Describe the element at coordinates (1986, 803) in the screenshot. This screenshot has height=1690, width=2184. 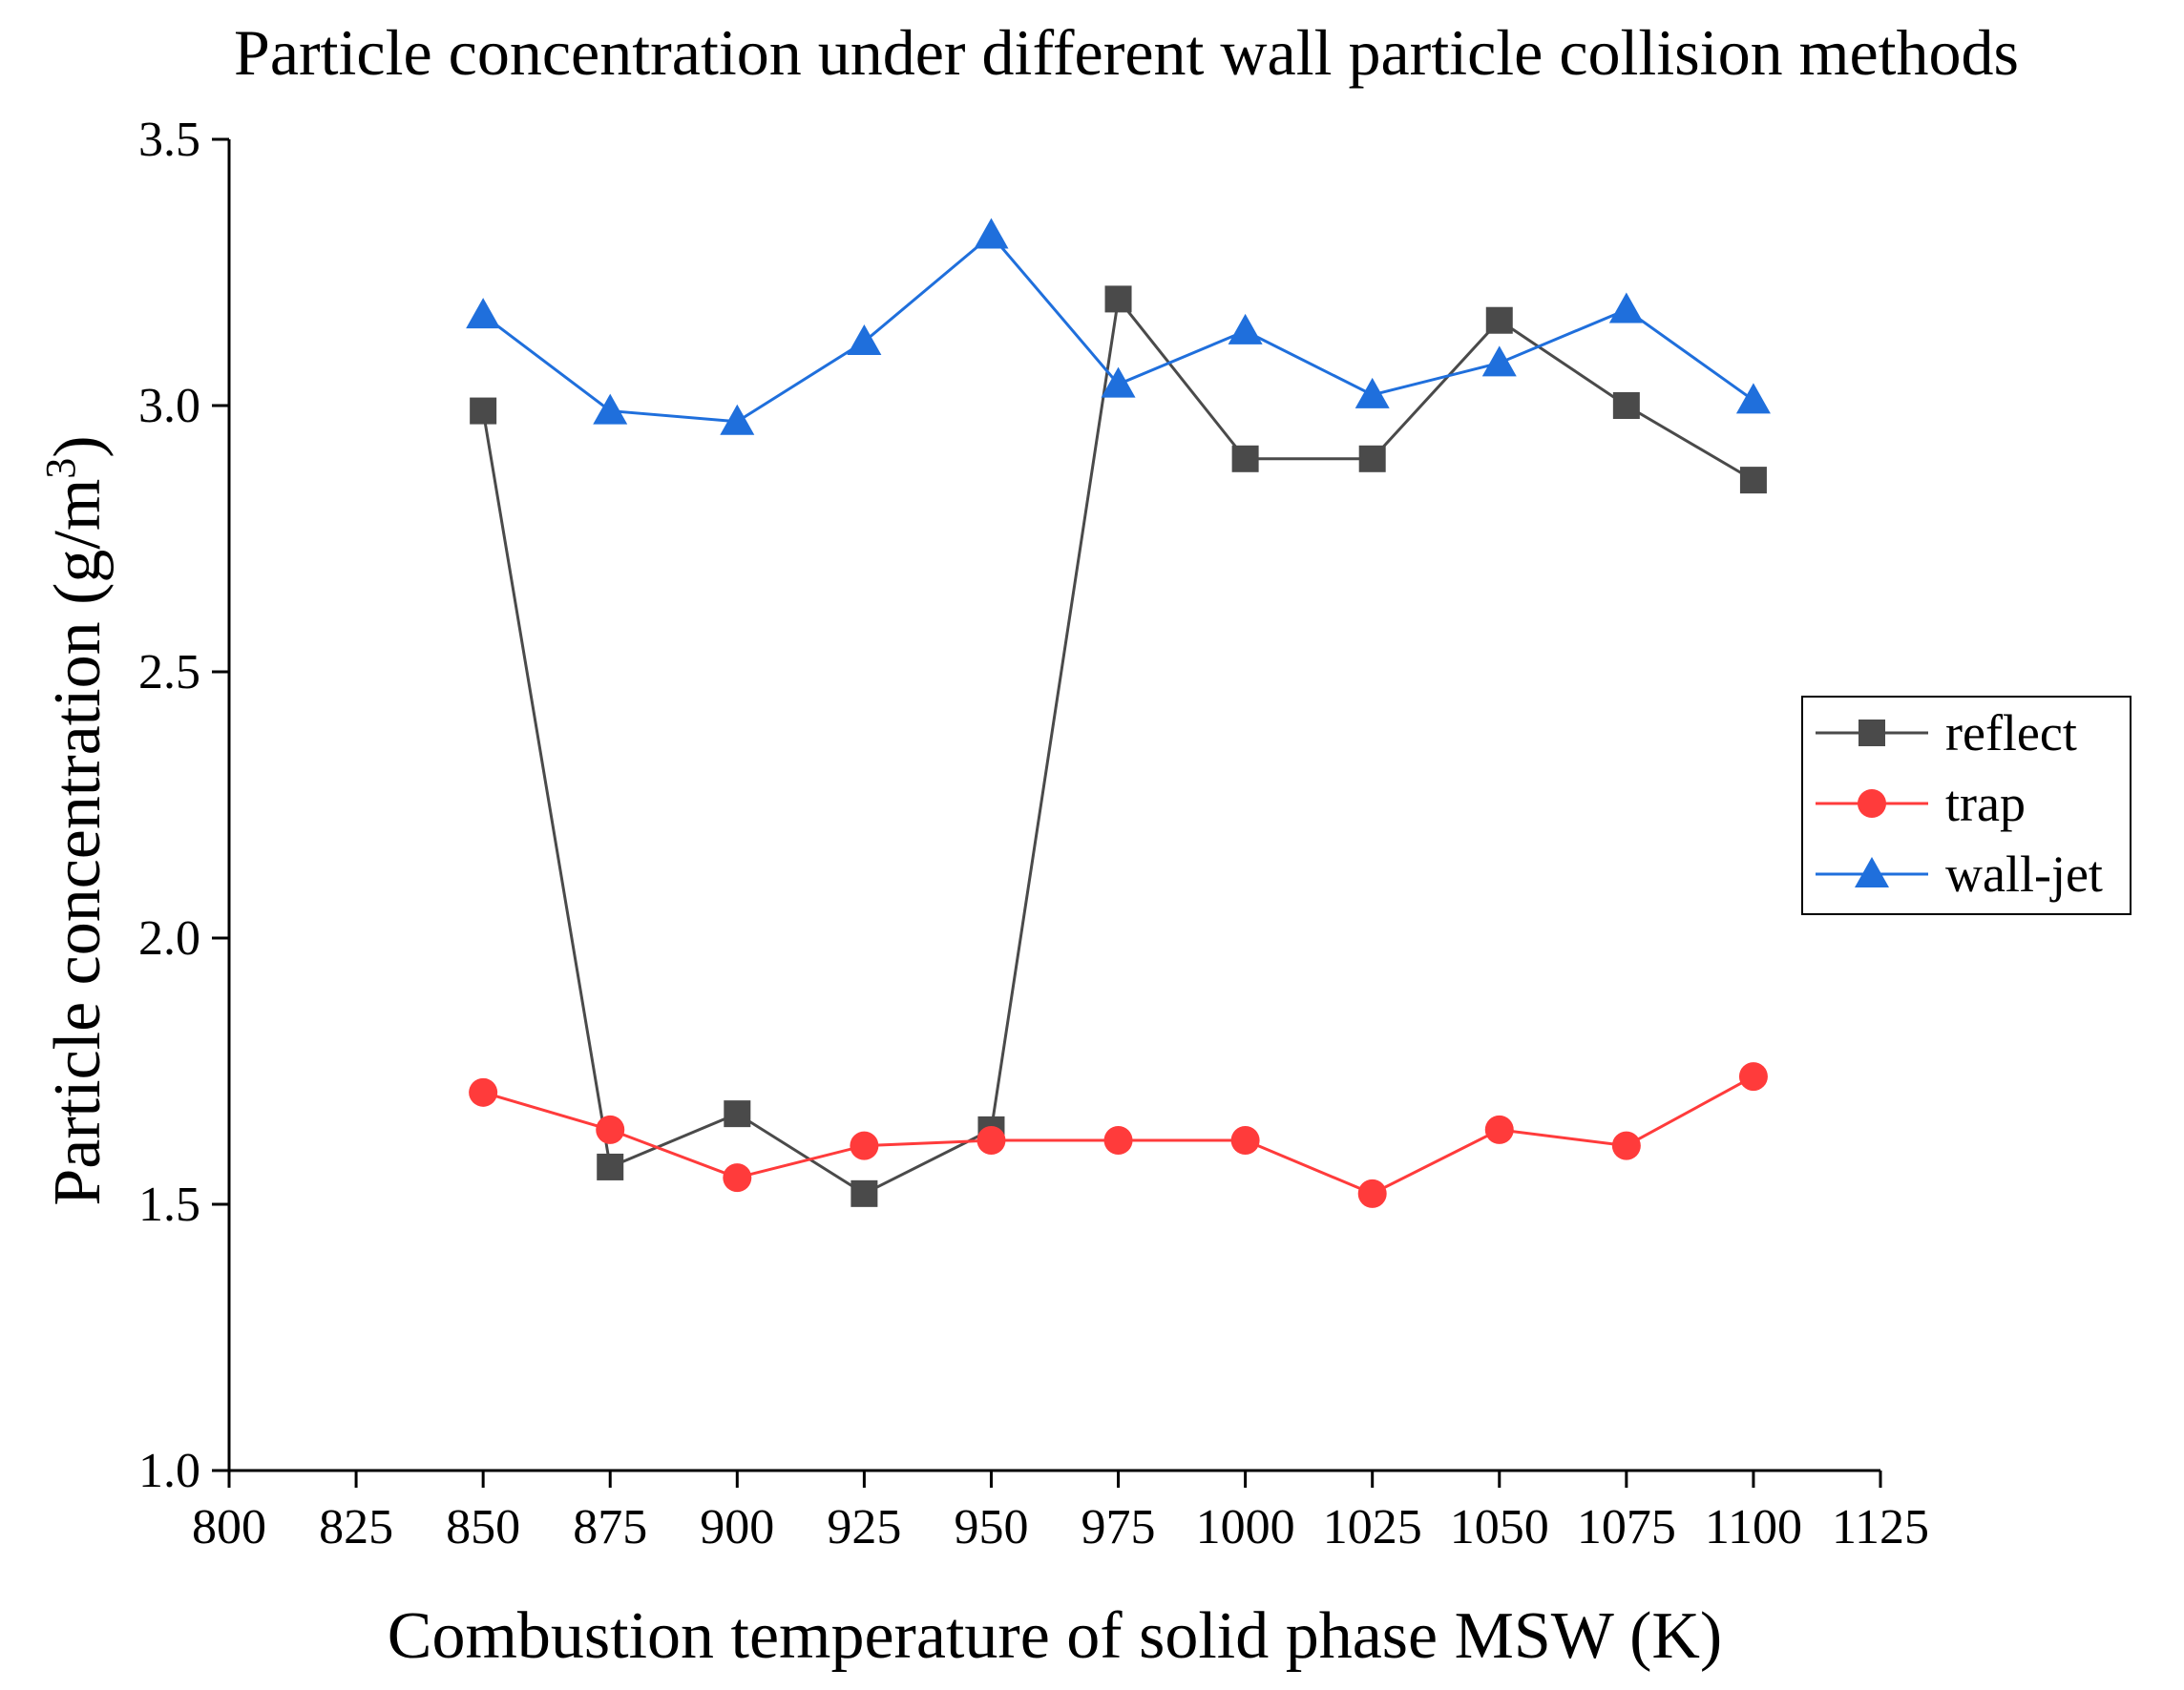
I see `legend-label: trap` at that location.